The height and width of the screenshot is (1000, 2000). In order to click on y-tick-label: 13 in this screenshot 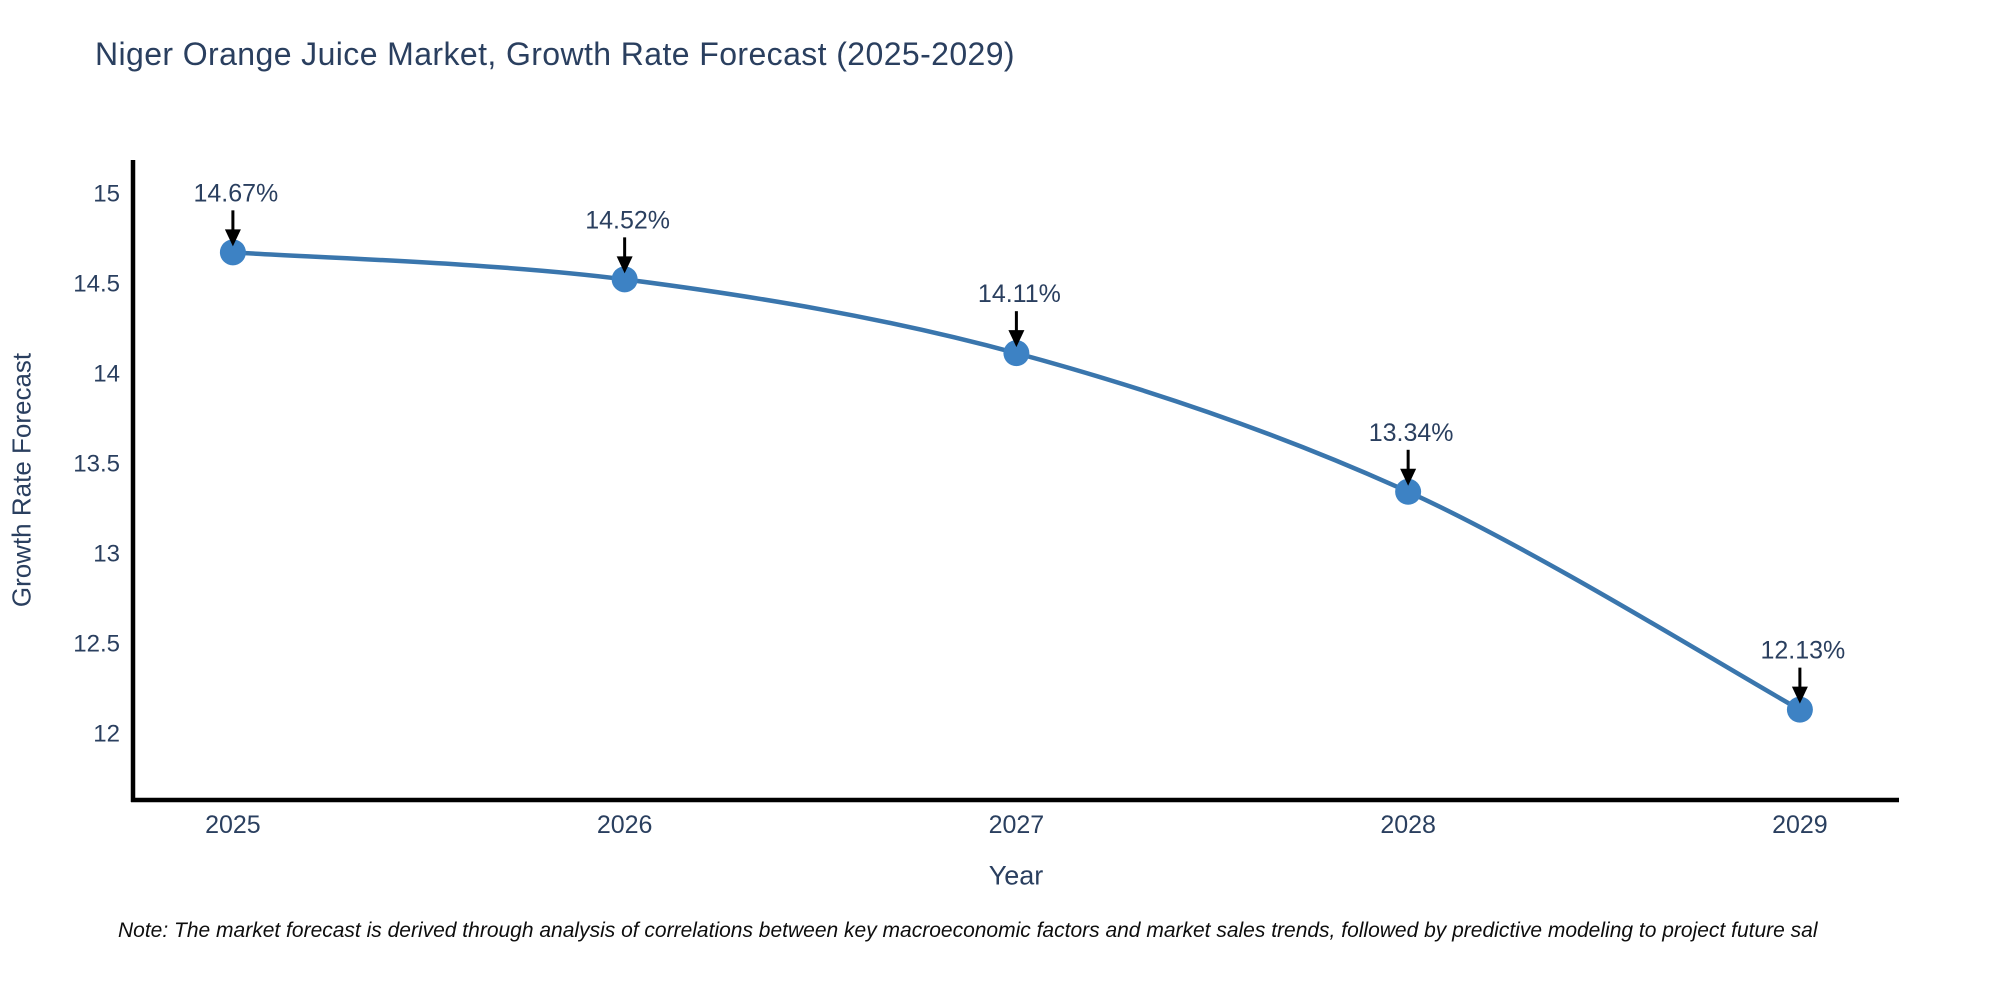, I will do `click(106, 554)`.